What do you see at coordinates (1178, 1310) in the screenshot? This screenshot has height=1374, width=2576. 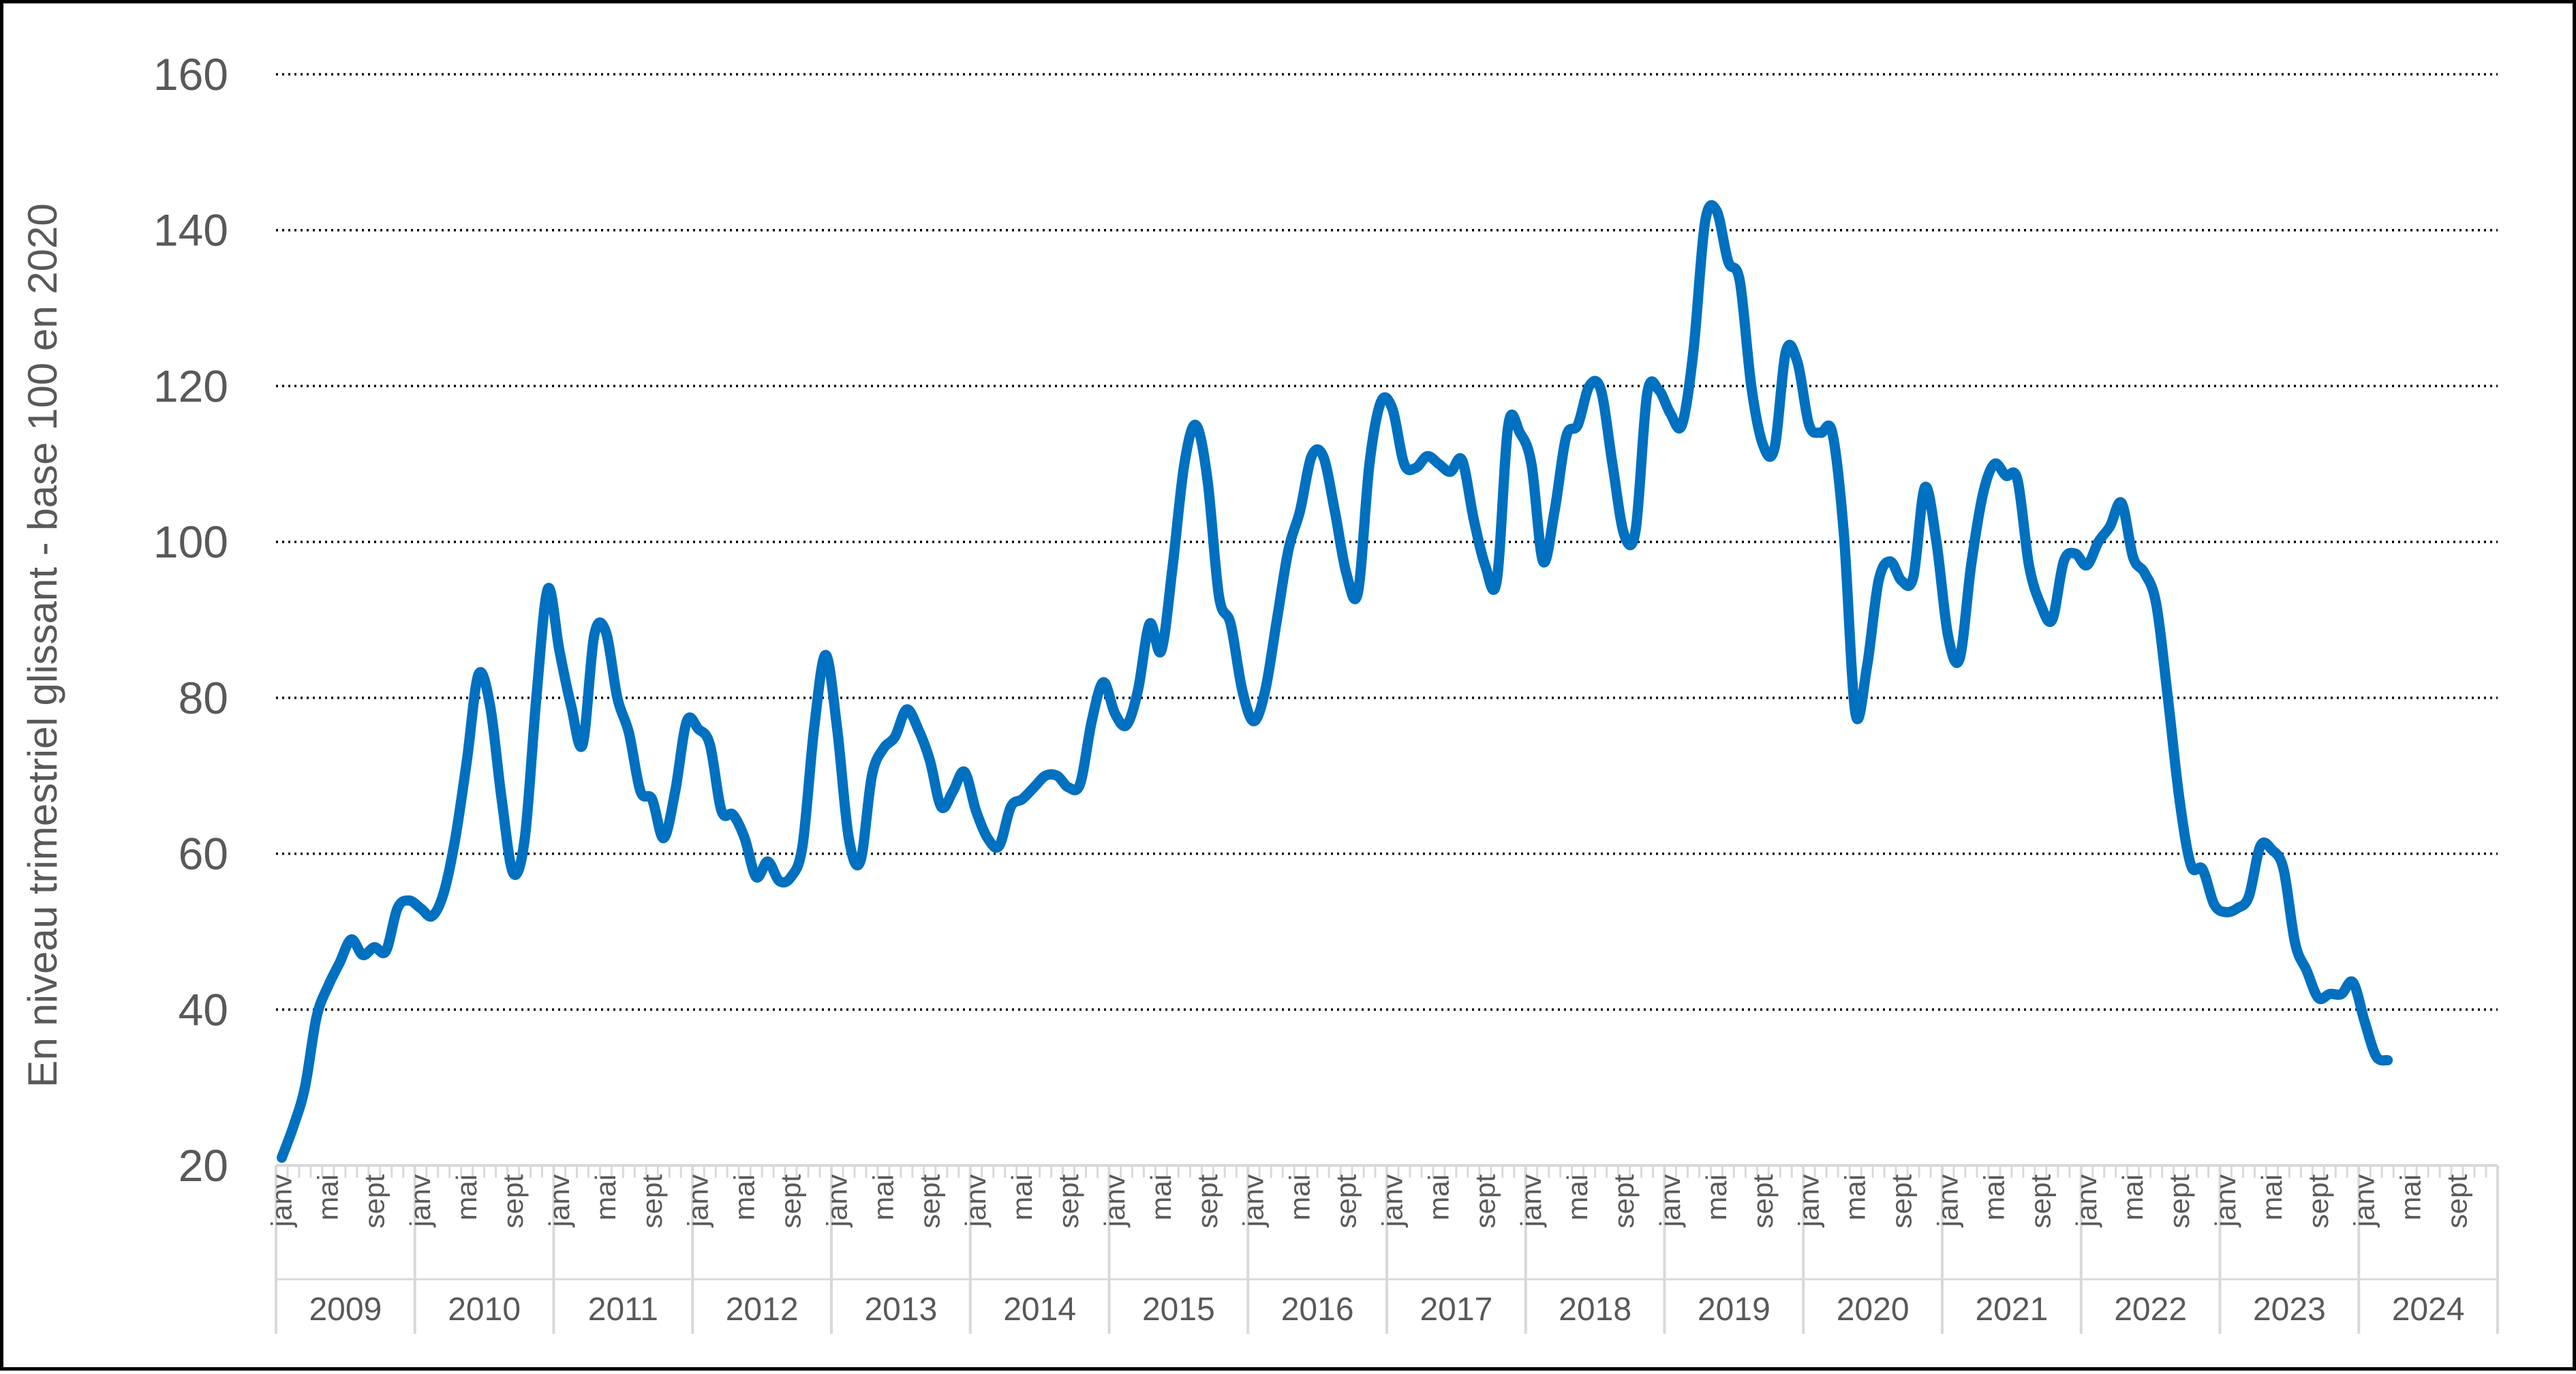 I see `x-year-label: 2015` at bounding box center [1178, 1310].